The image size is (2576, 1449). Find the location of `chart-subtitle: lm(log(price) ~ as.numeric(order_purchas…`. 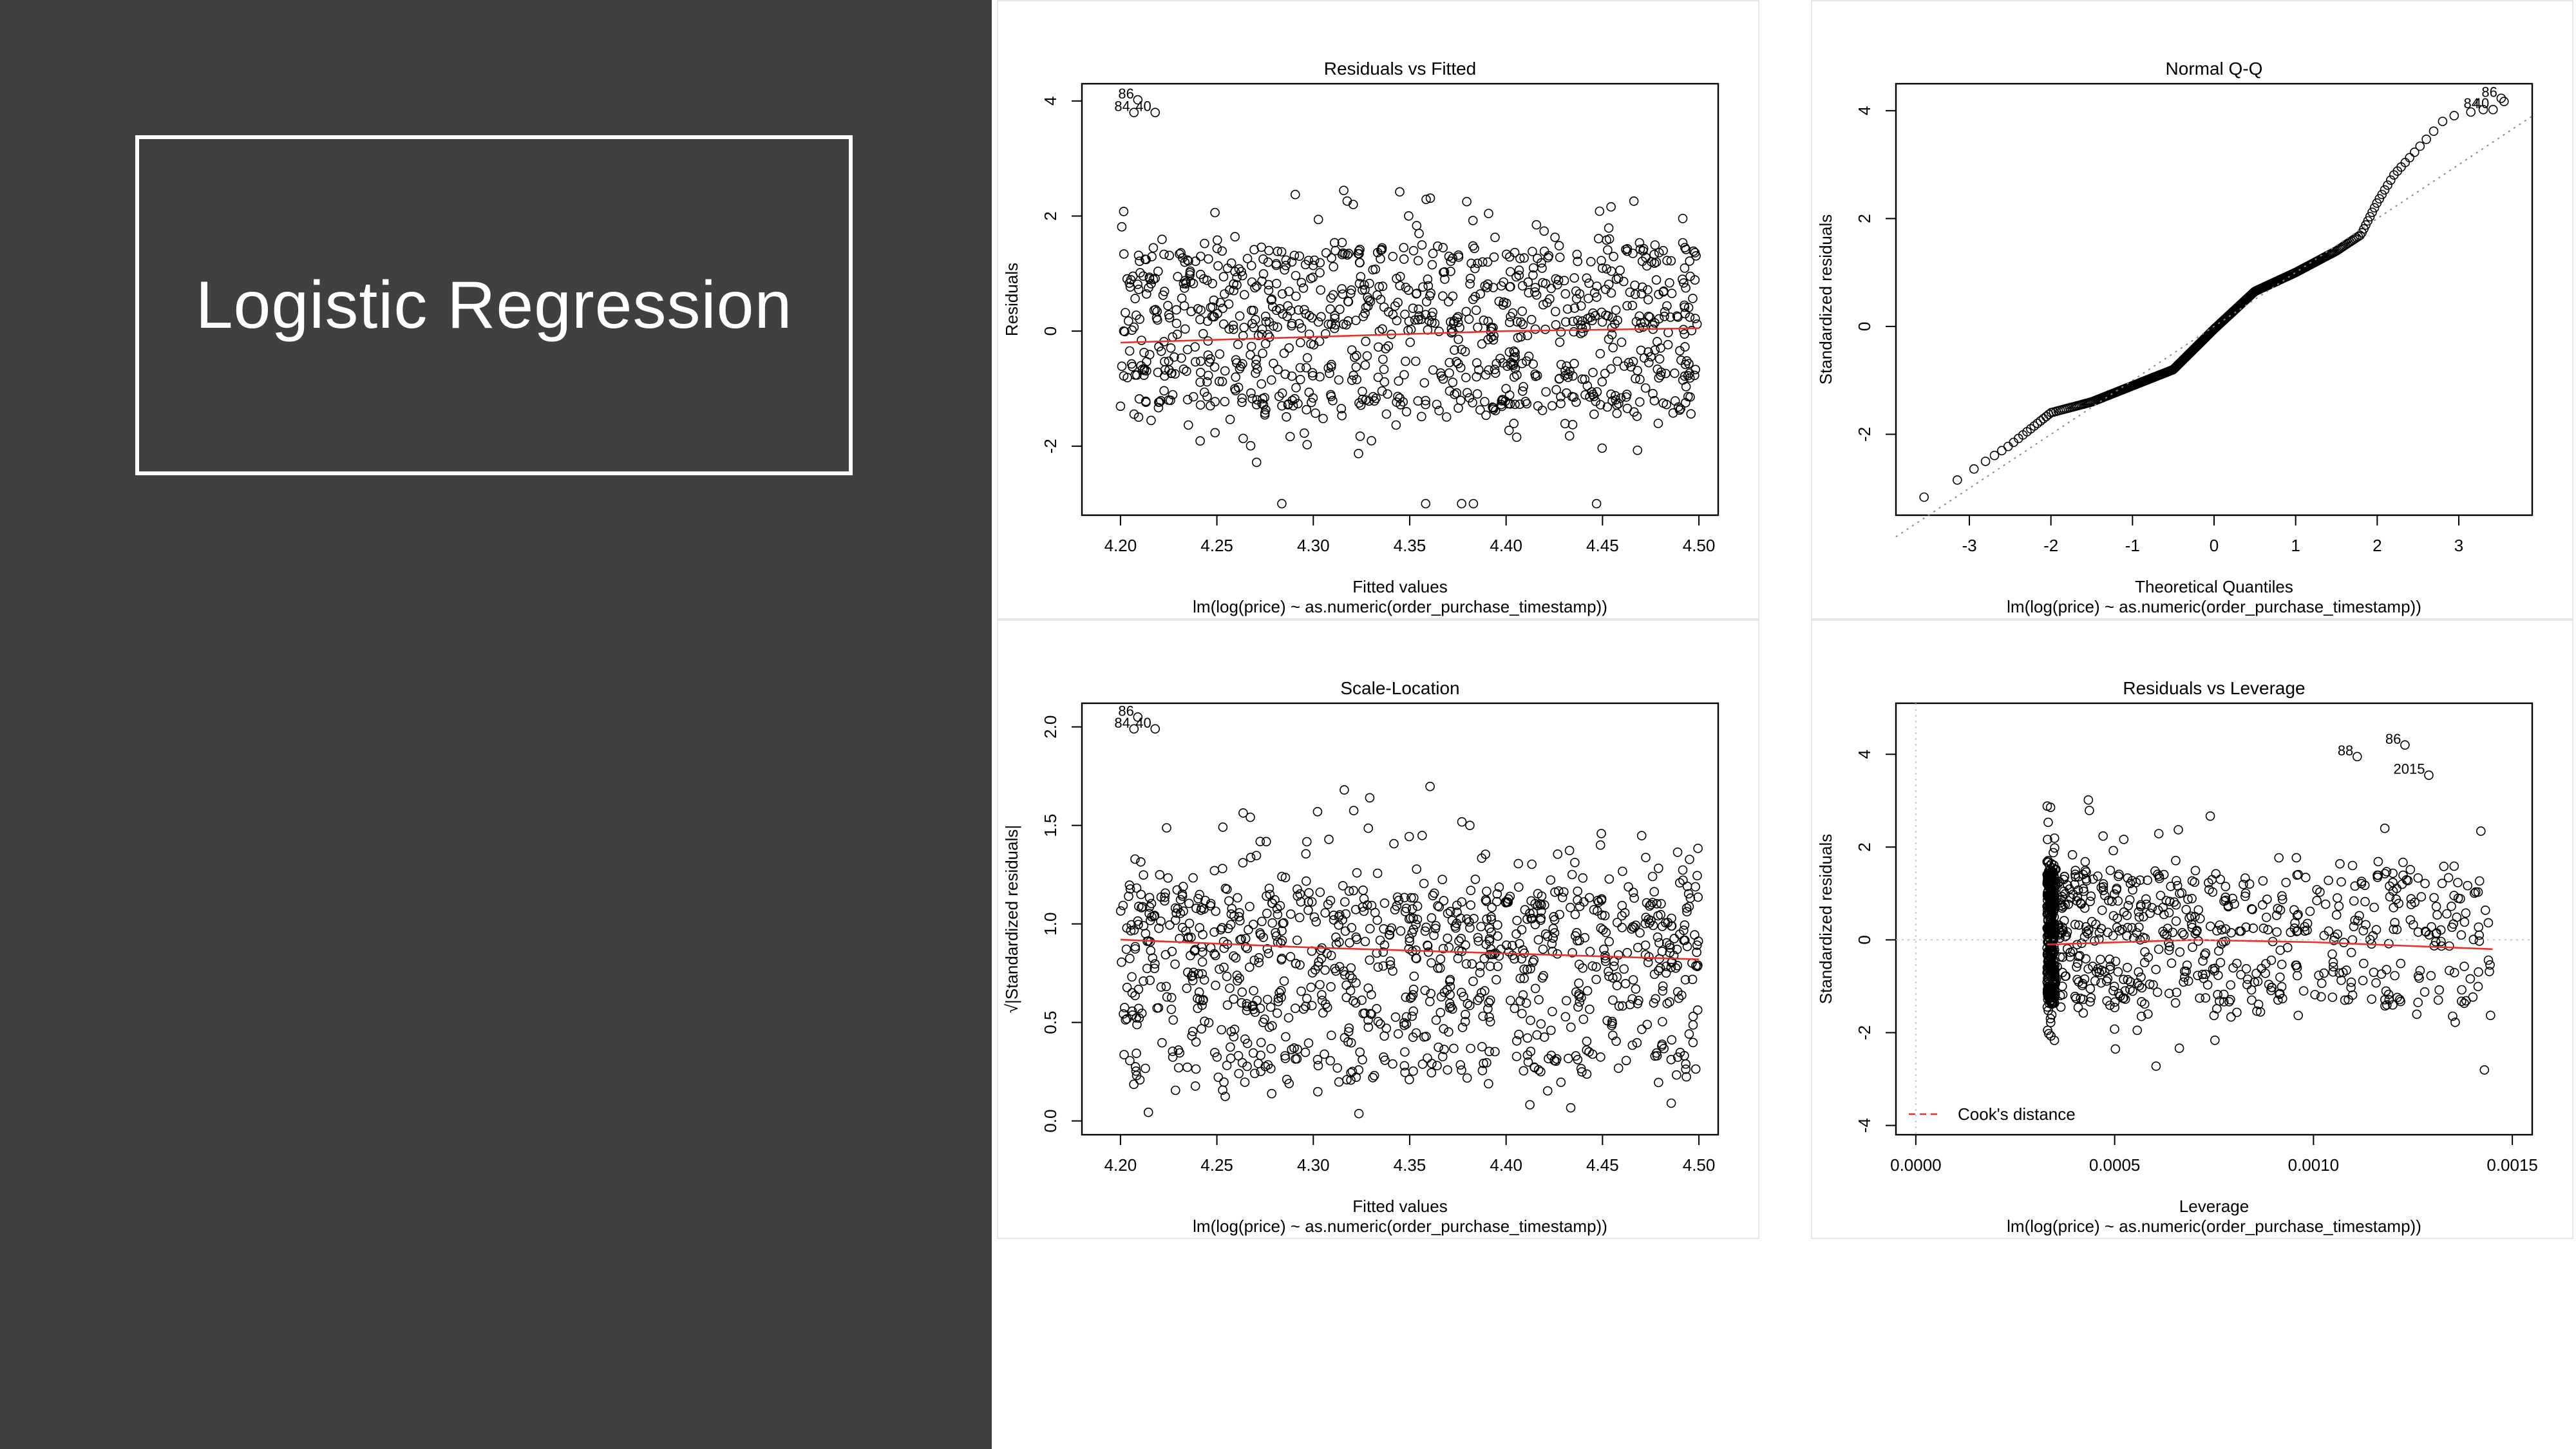

chart-subtitle: lm(log(price) ~ as.numeric(order_purchas… is located at coordinates (1400, 1226).